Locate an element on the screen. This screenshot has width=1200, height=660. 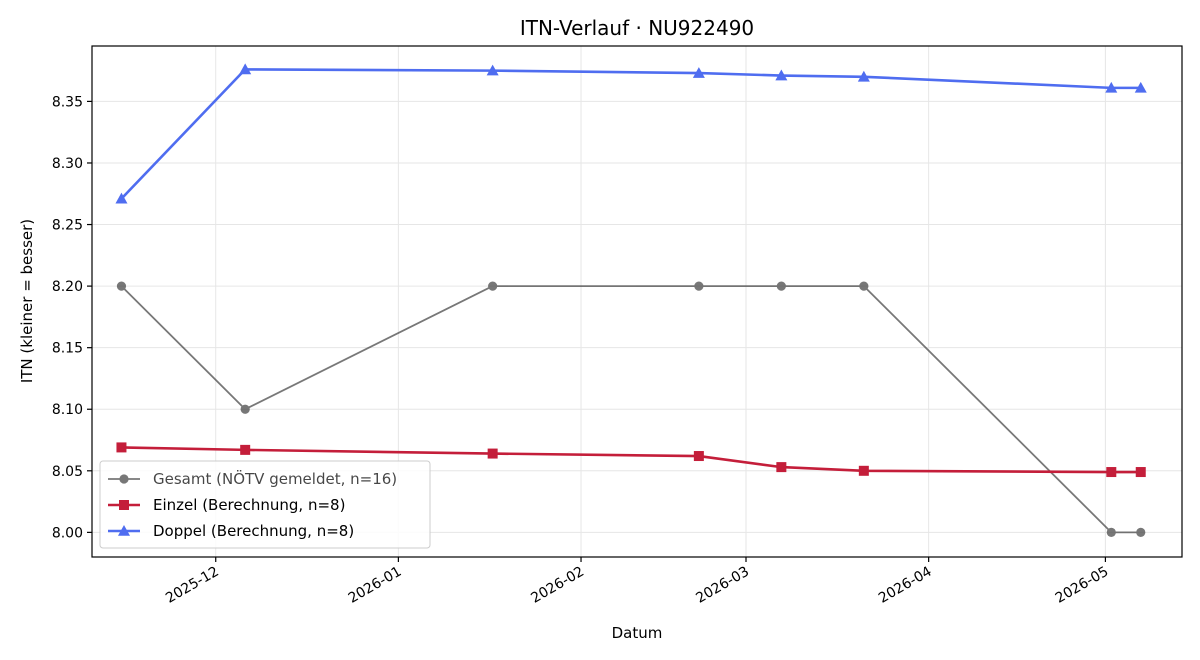
x-axis-label: Datum is located at coordinates (637, 633).